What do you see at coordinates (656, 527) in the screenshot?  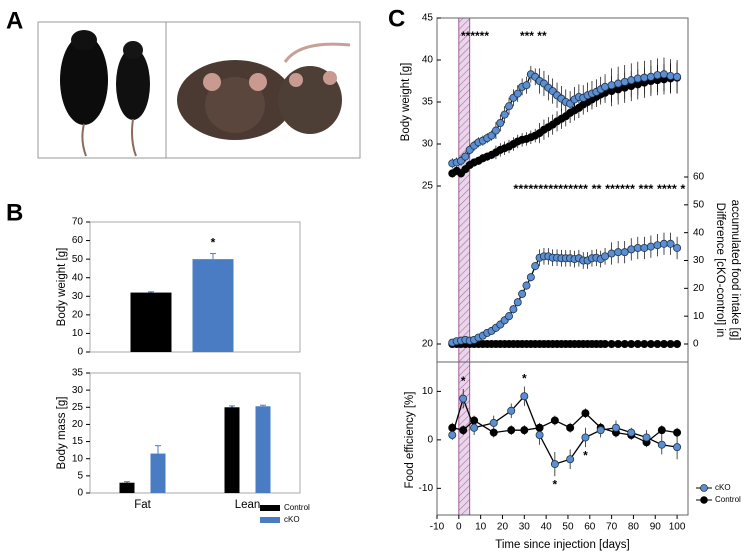 I see `x-tick-label: 90` at bounding box center [656, 527].